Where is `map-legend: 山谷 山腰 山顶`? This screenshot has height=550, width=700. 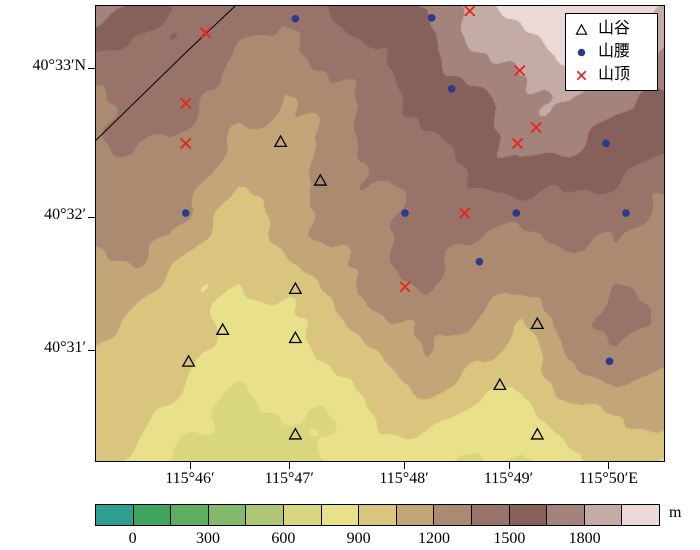 map-legend: 山谷 山腰 山顶 is located at coordinates (611, 52).